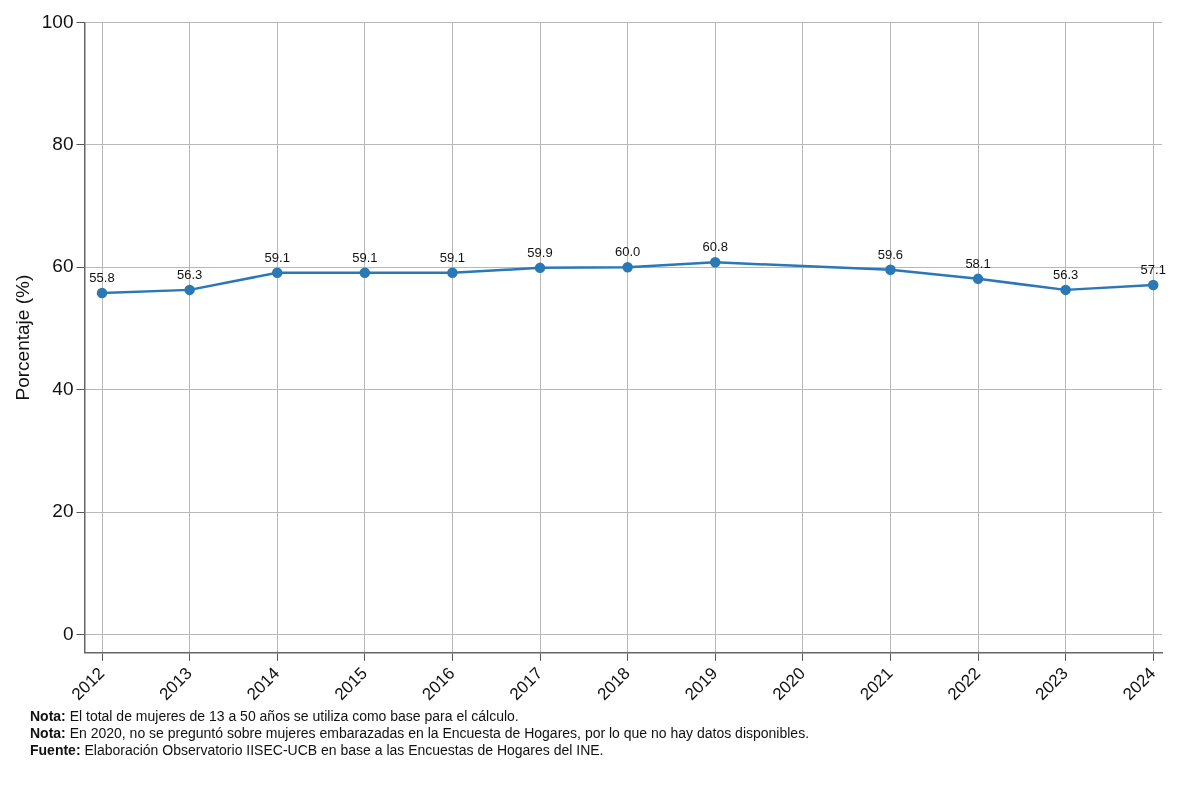  I want to click on y-tick-label: 20, so click(63, 511).